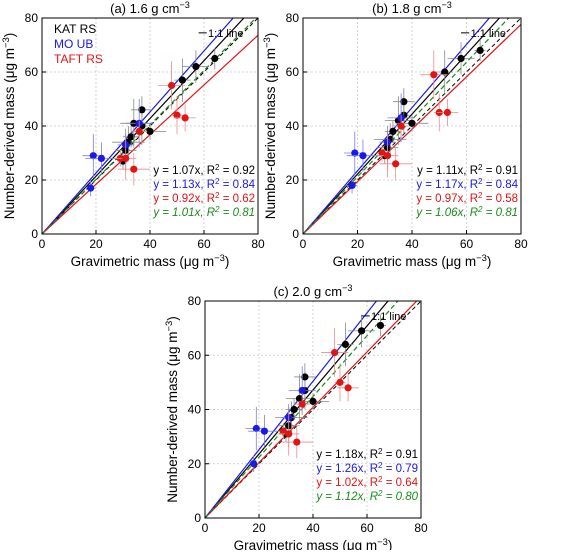 The width and height of the screenshot is (567, 555). What do you see at coordinates (366, 496) in the screenshot?
I see `fit-equation: y = 1.12x, R2 = 0.80` at bounding box center [366, 496].